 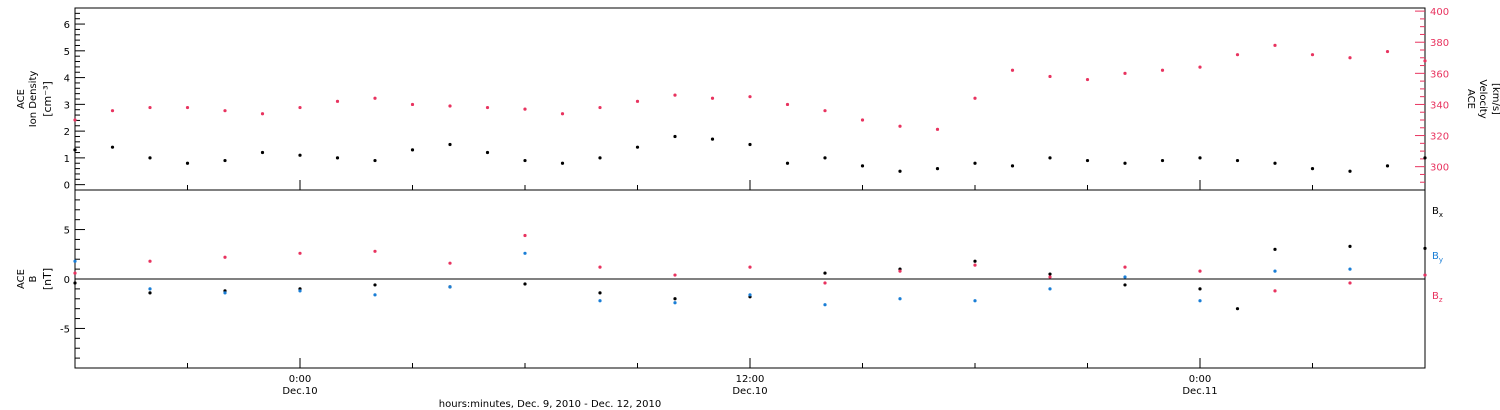 I want to click on legend: Bx By Bz, so click(x=1437, y=255).